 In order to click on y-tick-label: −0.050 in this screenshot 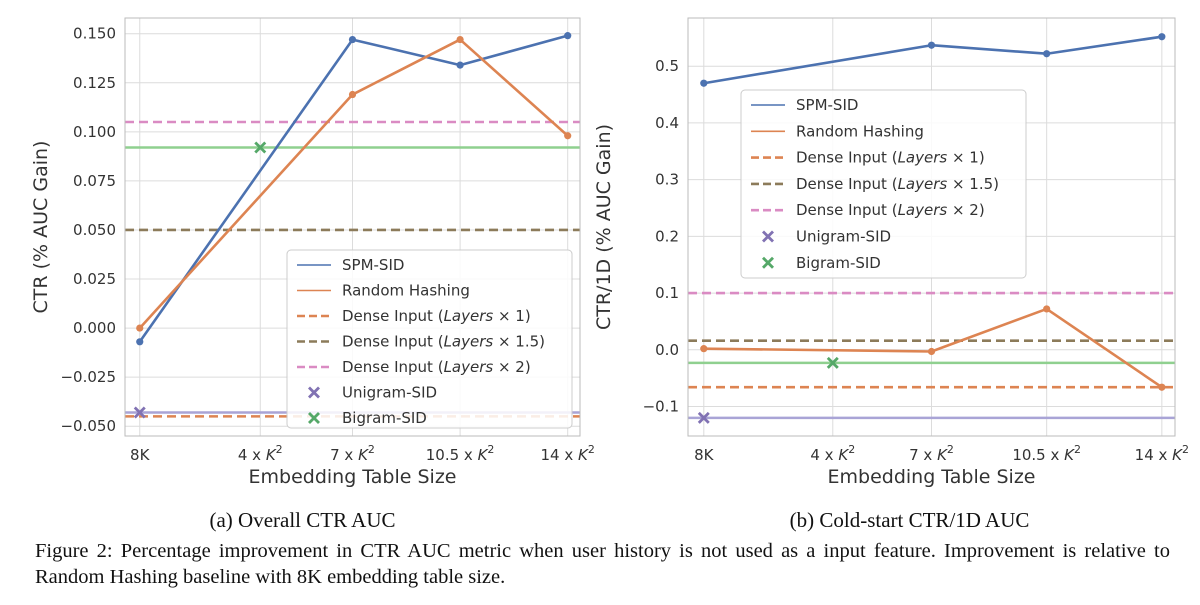, I will do `click(88, 426)`.